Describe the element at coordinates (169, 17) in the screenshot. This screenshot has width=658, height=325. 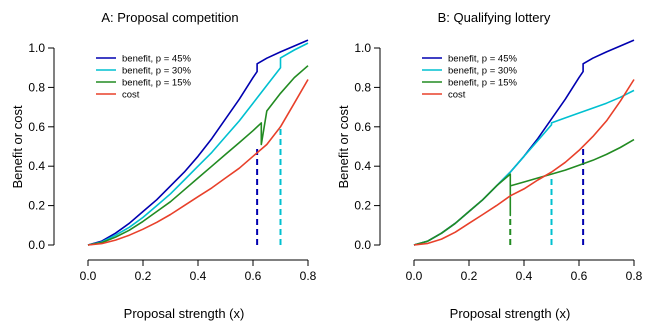
I see `panel-a-title: A: Proposal competition` at that location.